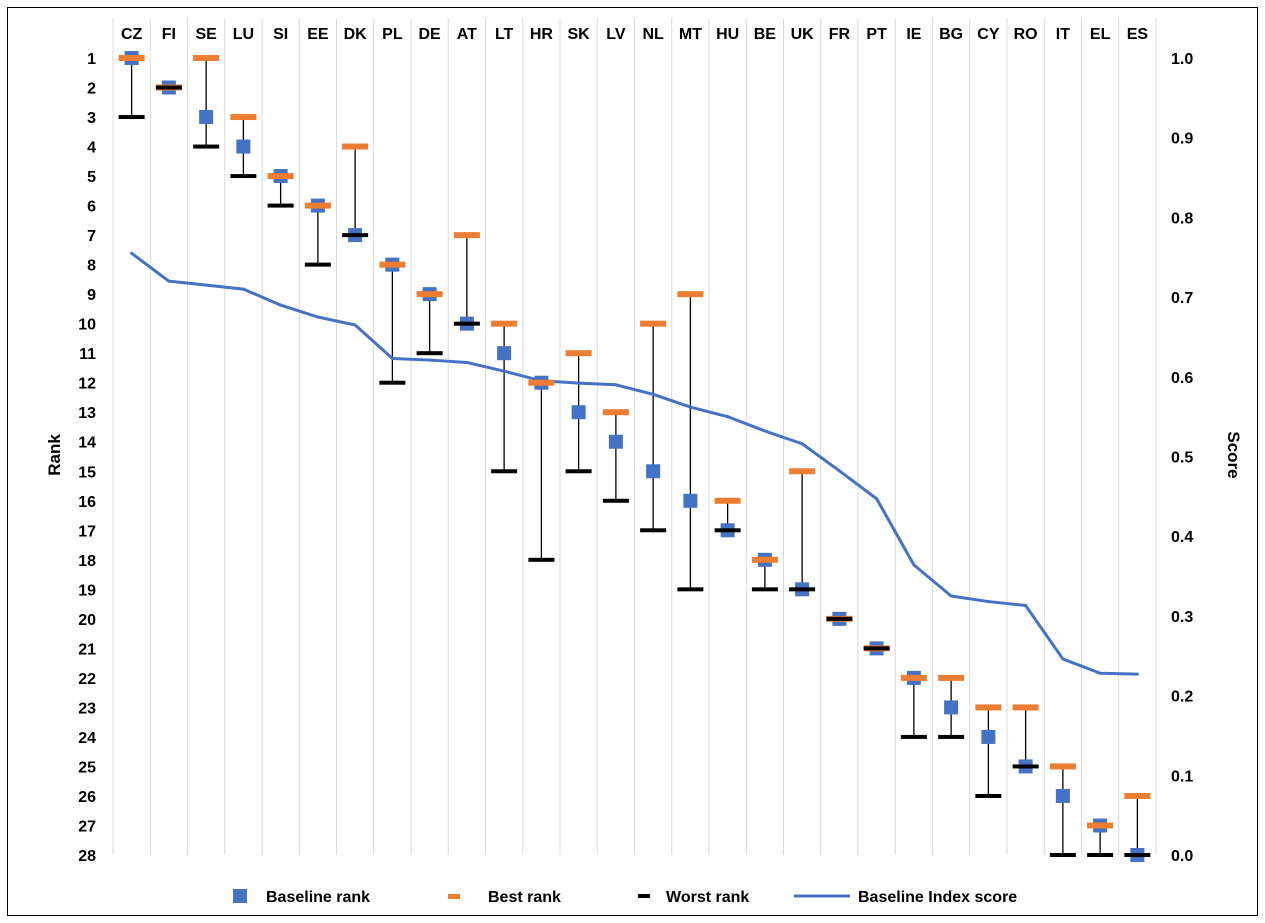 This screenshot has width=1265, height=923. What do you see at coordinates (579, 383) in the screenshot?
I see `score-point-sk` at bounding box center [579, 383].